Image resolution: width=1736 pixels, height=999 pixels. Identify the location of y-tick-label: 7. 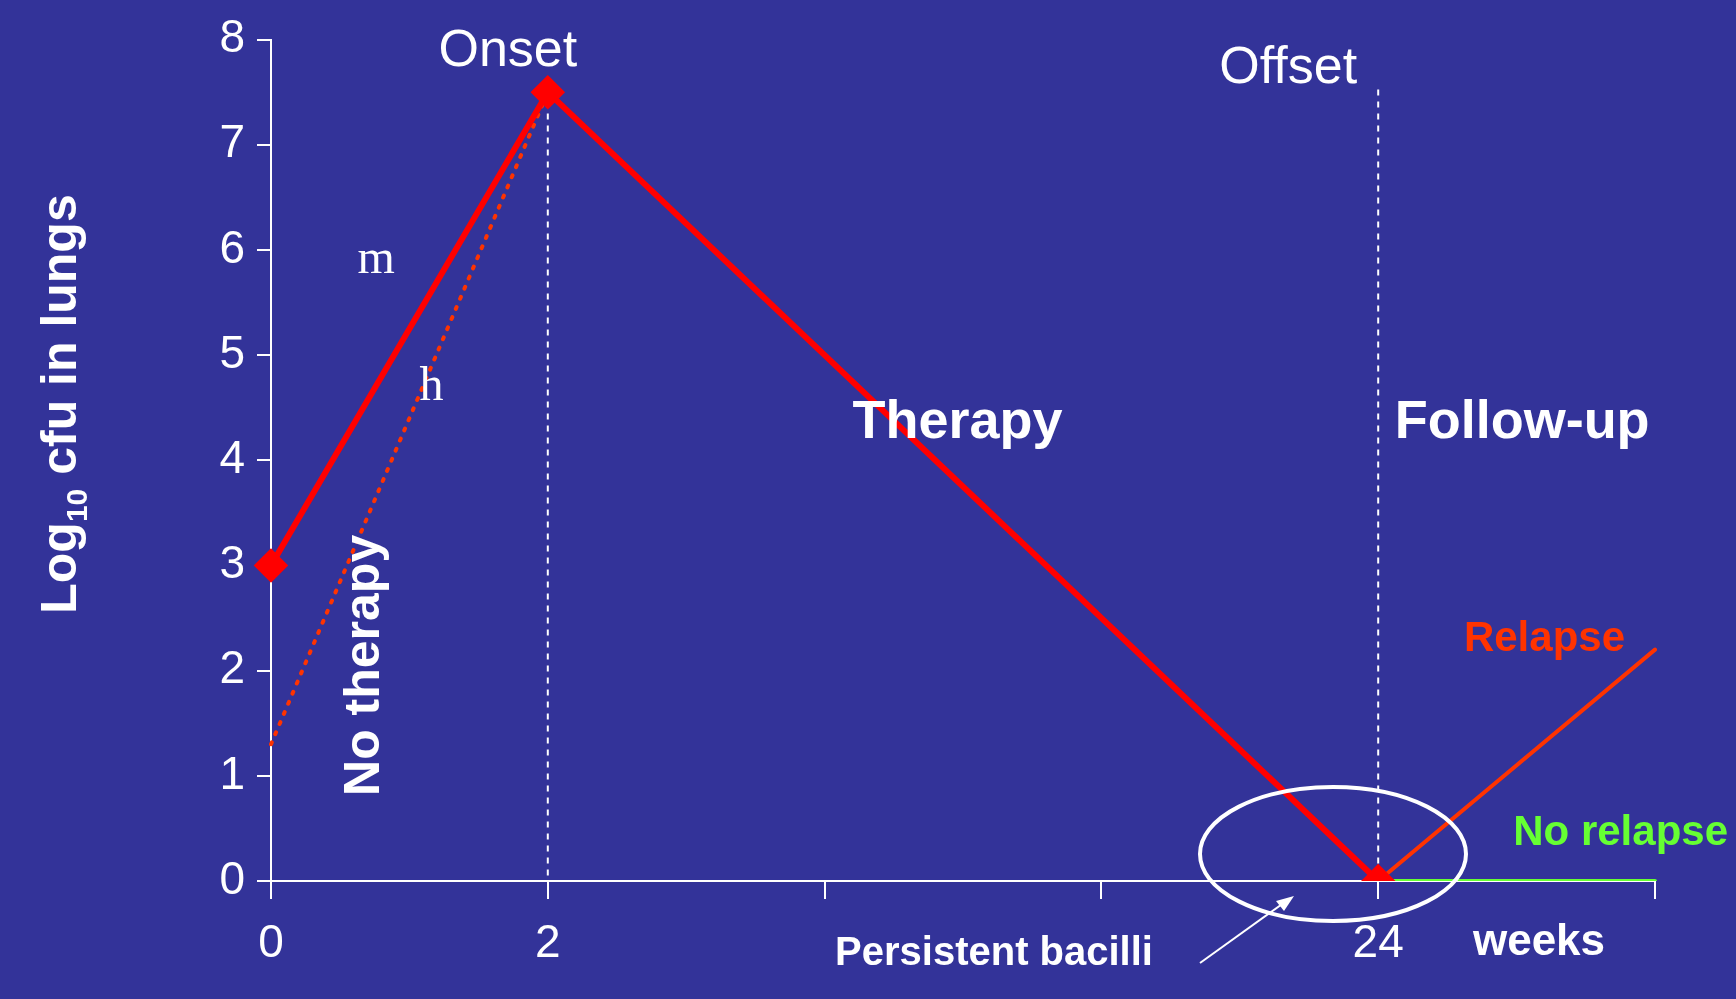
(232, 141).